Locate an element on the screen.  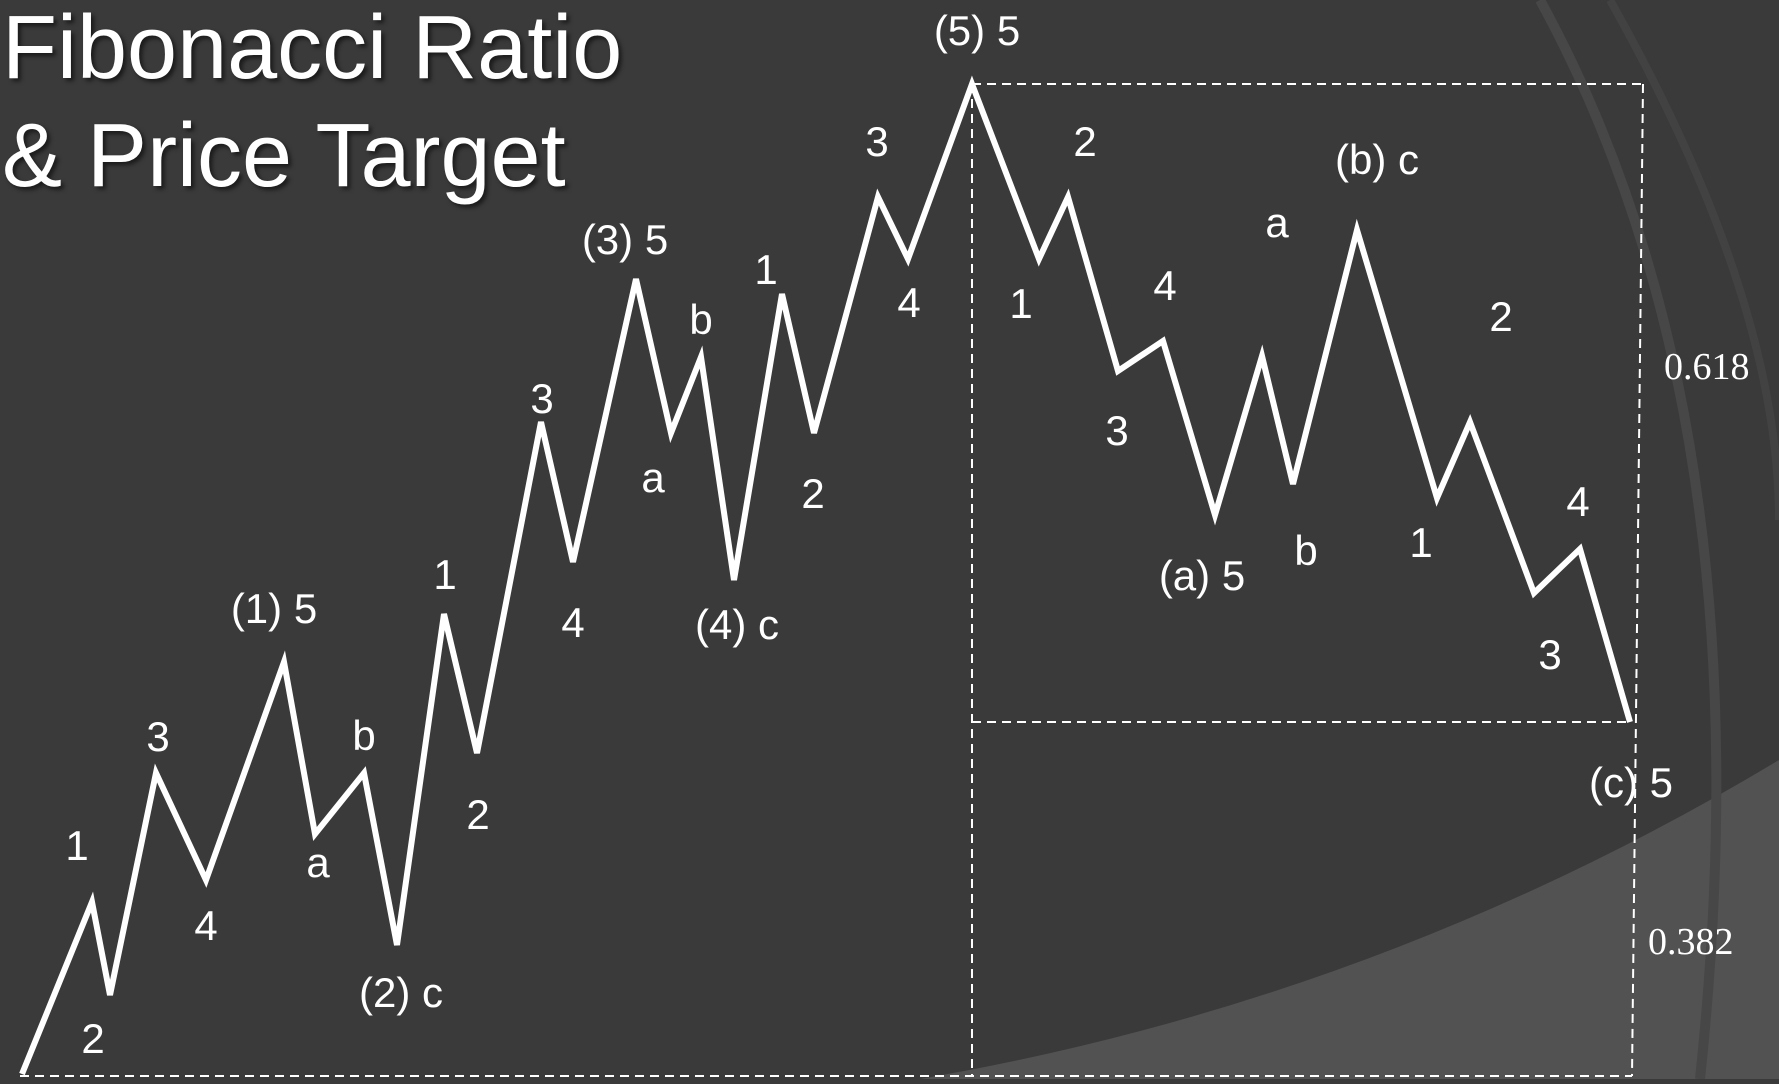
wave-label: (2) c is located at coordinates (401, 992).